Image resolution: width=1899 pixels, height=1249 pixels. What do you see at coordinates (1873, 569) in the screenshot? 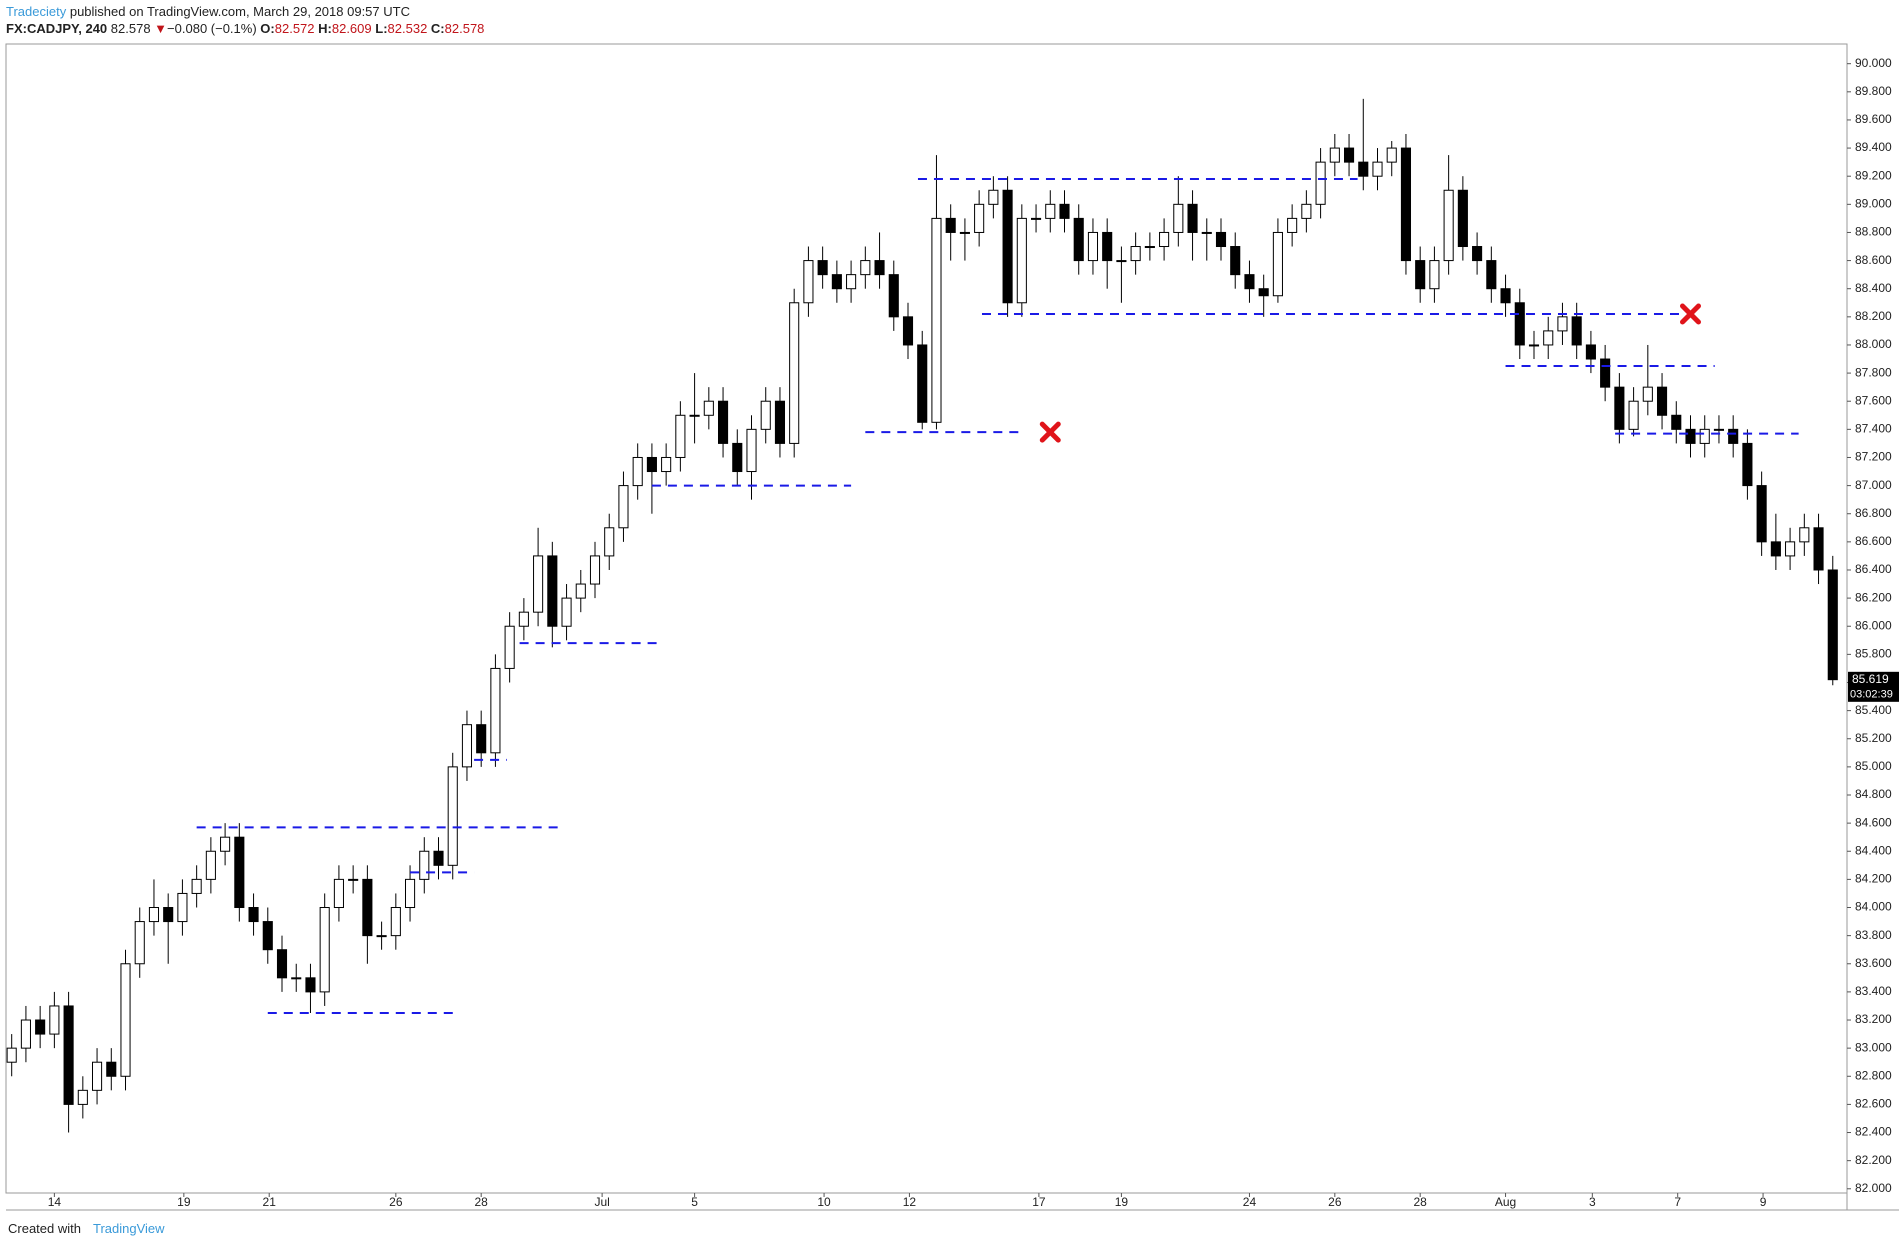
I see `y-tick-label: 86.400` at bounding box center [1873, 569].